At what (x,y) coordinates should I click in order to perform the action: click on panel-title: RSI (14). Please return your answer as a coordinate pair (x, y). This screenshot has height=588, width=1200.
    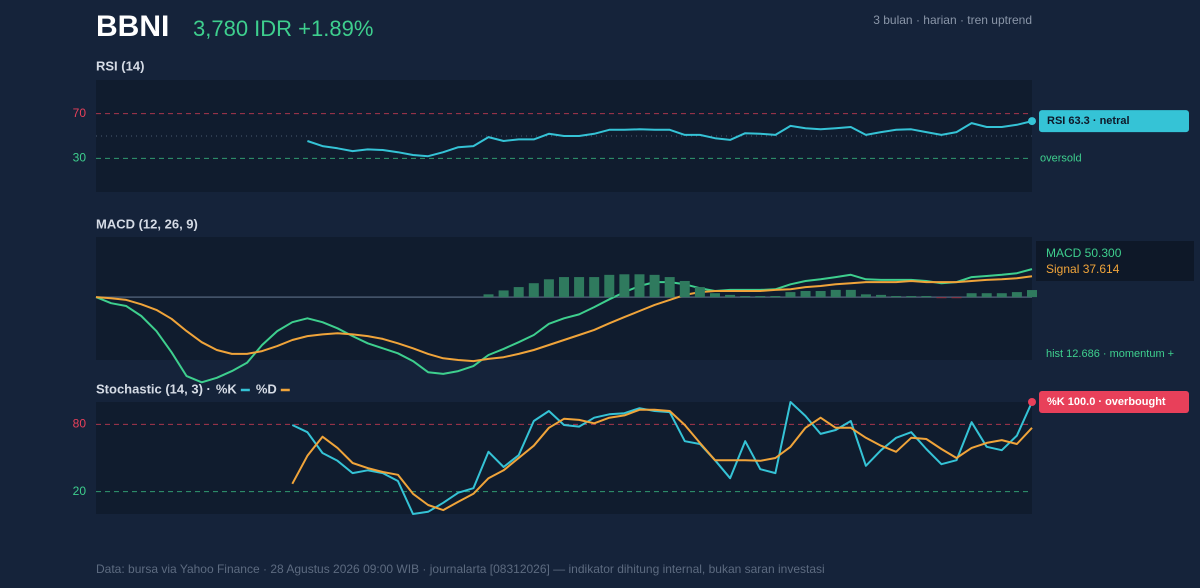
    Looking at the image, I should click on (120, 65).